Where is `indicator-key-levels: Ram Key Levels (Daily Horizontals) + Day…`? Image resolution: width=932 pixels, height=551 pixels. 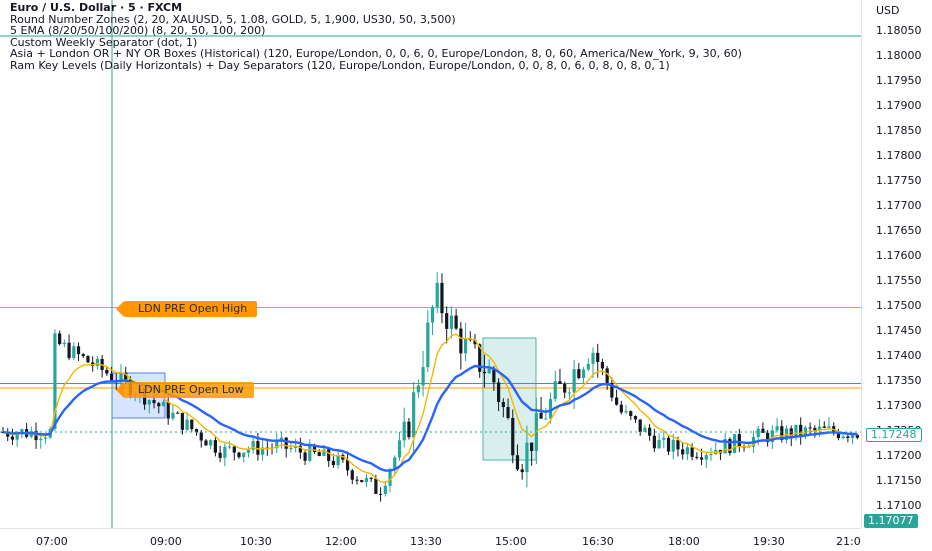 indicator-key-levels: Ram Key Levels (Daily Horizontals) + Day… is located at coordinates (340, 65).